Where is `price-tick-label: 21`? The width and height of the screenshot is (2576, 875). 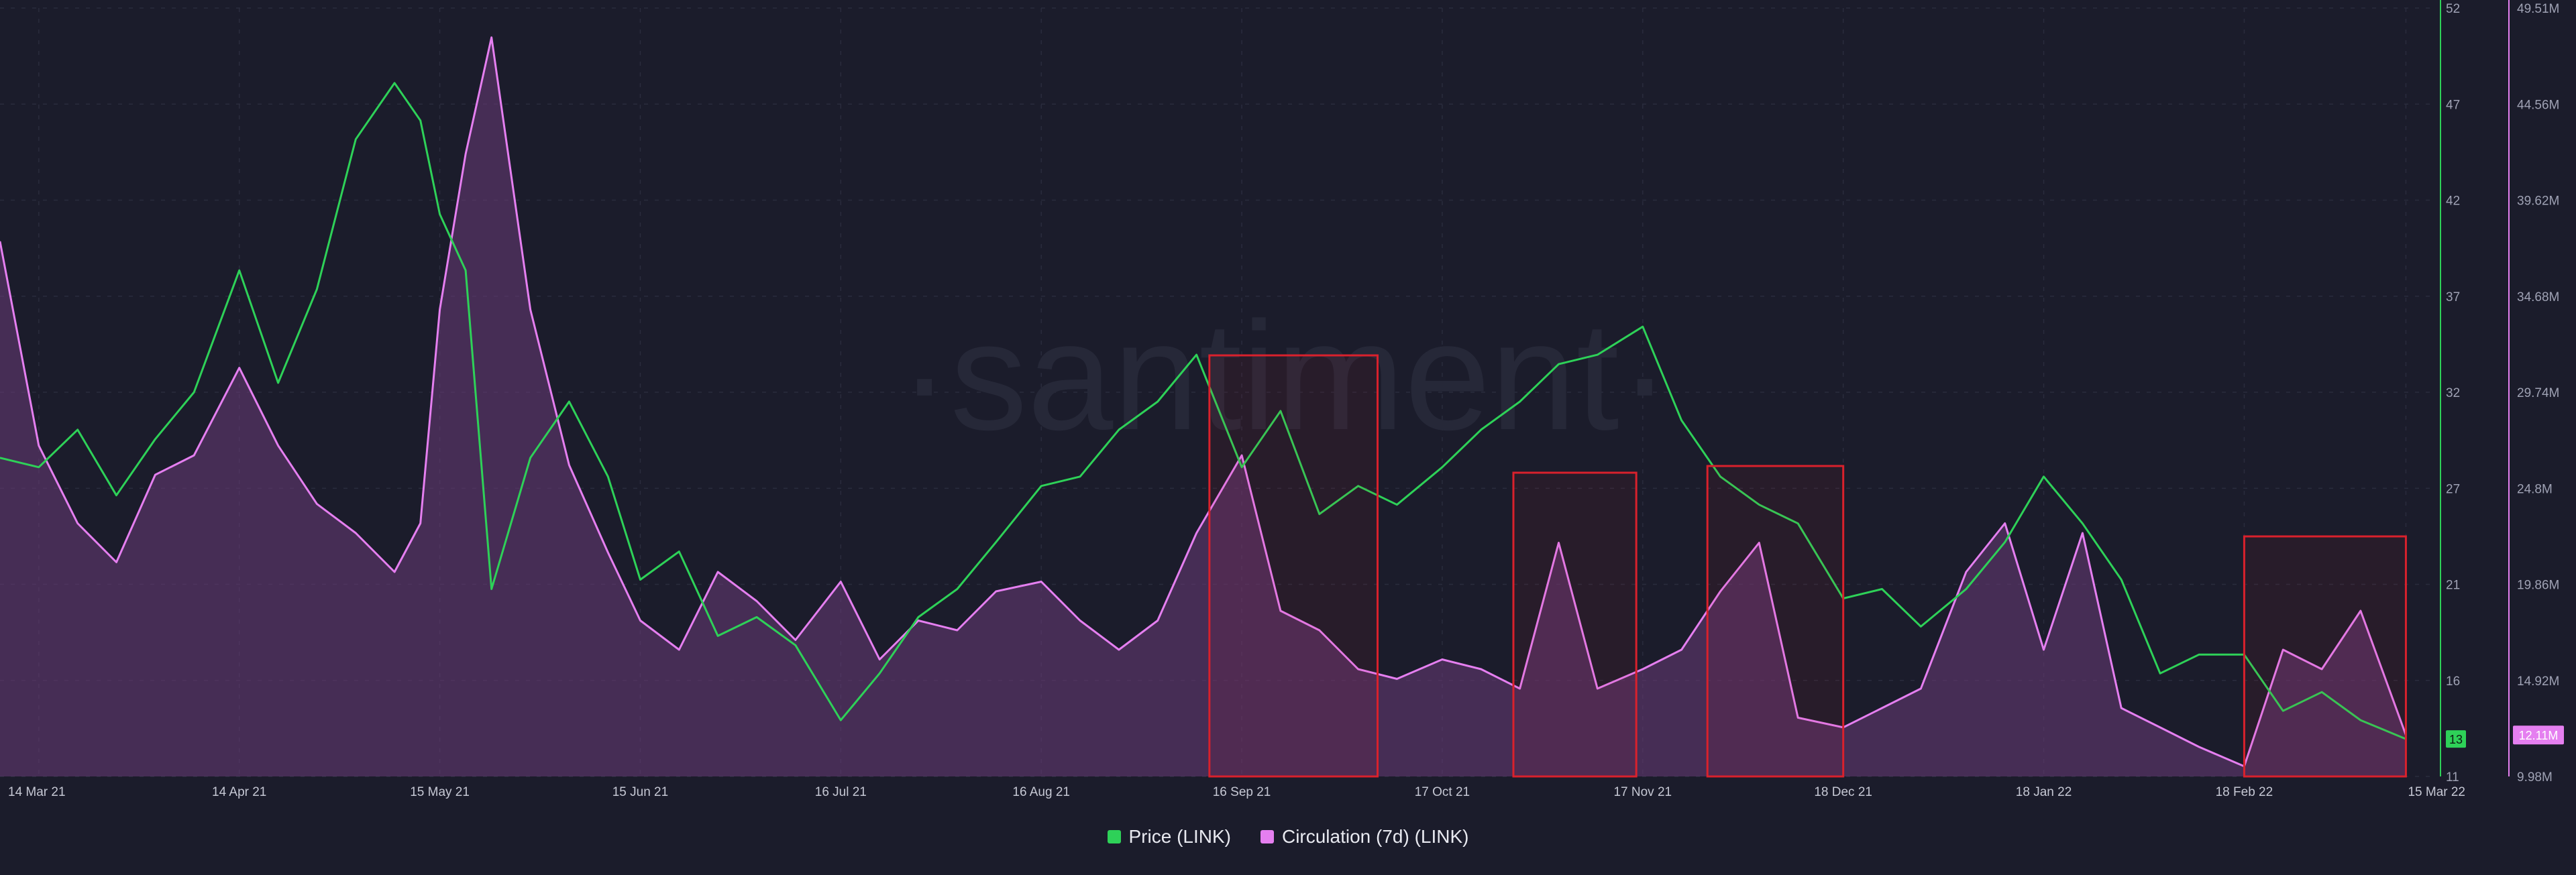
price-tick-label: 21 is located at coordinates (2453, 586).